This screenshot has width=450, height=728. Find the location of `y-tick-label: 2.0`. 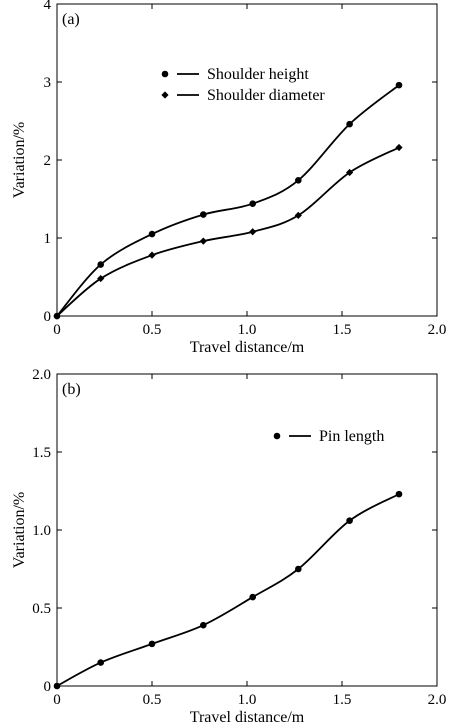

y-tick-label: 2.0 is located at coordinates (41, 375).